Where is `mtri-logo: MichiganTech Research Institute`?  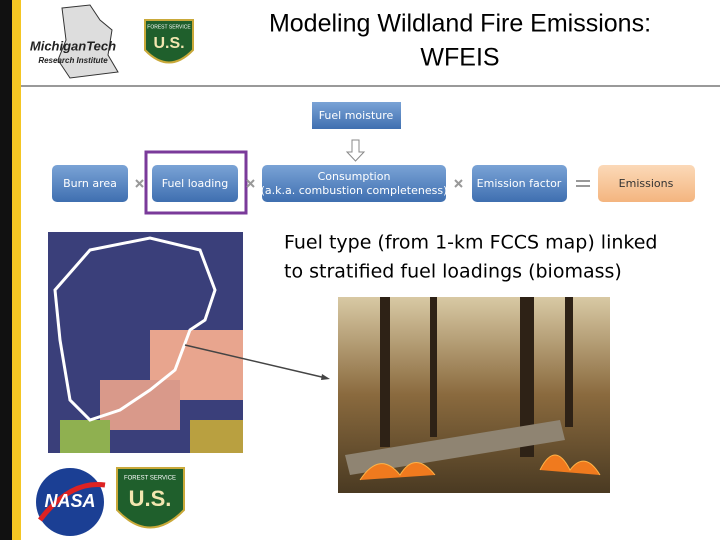 mtri-logo: MichiganTech Research Institute is located at coordinates (74, 41).